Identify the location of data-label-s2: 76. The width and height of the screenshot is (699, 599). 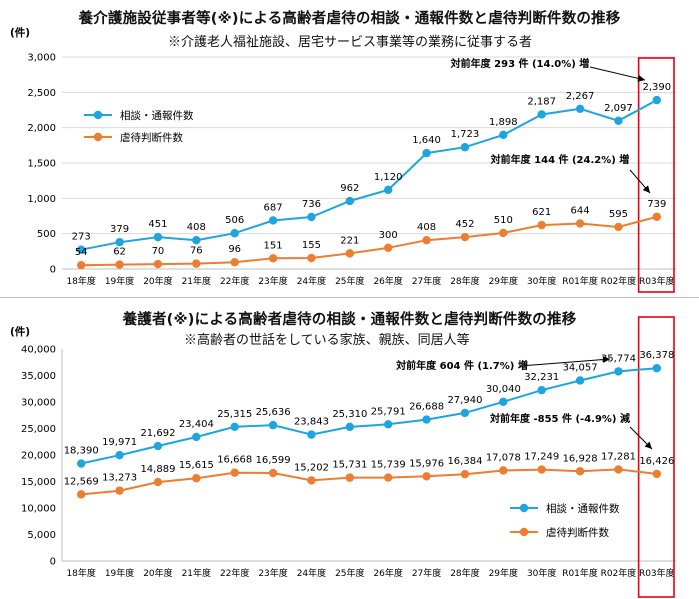
(196, 251).